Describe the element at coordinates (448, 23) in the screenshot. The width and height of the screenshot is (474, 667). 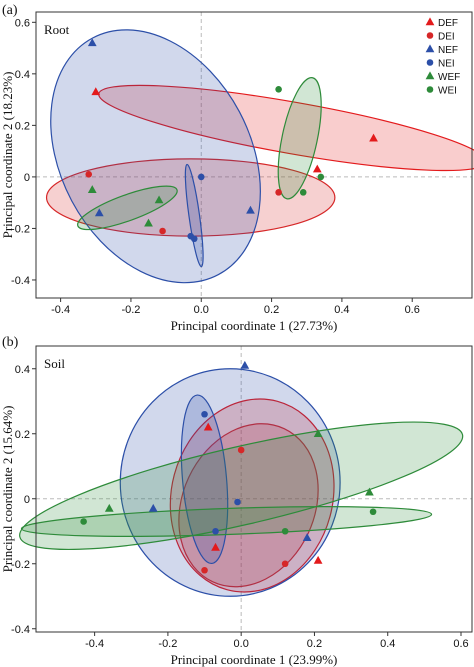
I see `legend-label-def: DEF` at that location.